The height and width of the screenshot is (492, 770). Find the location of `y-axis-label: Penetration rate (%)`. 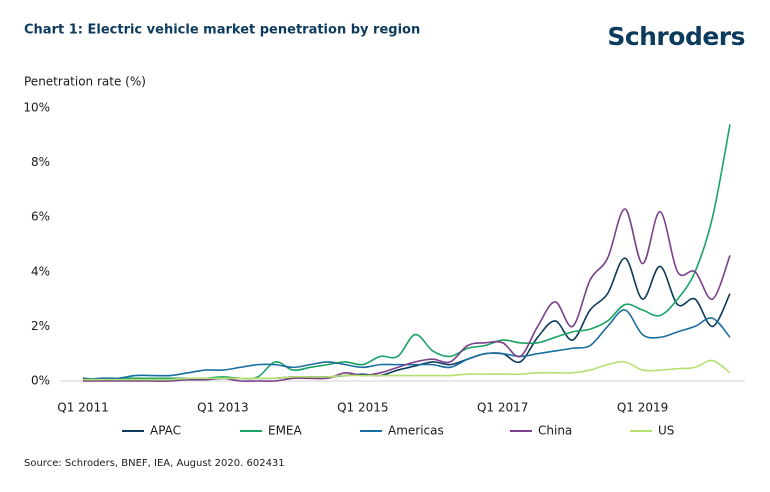

y-axis-label: Penetration rate (%) is located at coordinates (85, 82).